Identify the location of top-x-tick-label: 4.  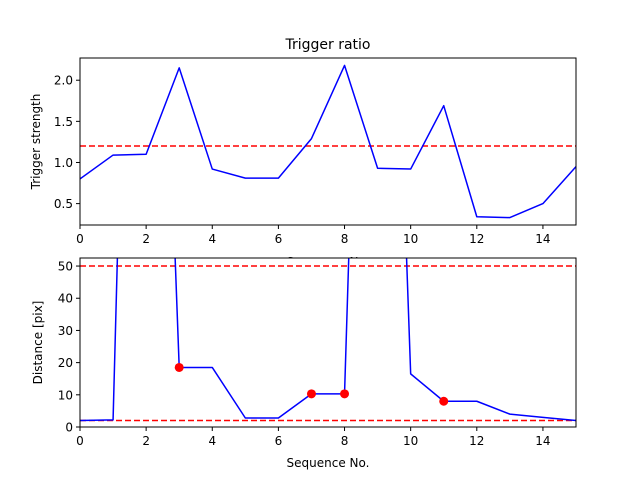
(212, 239).